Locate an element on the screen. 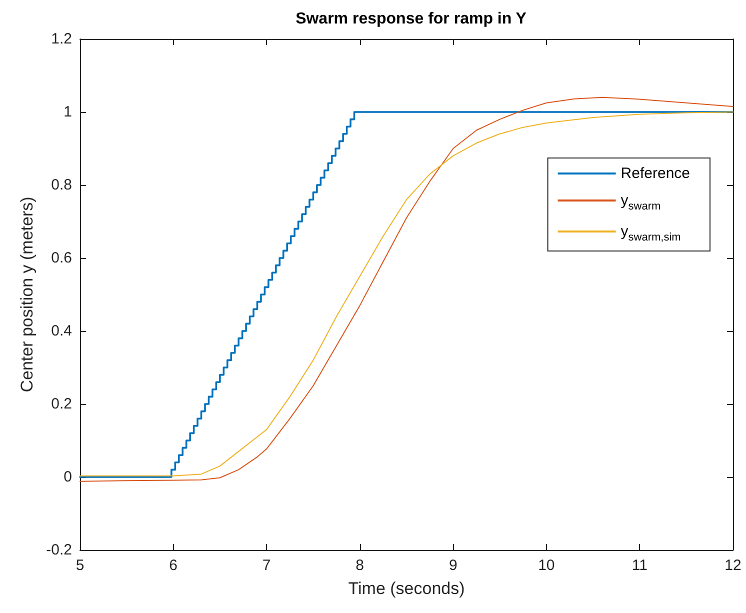 The height and width of the screenshot is (613, 746). x-tick-label: 7 is located at coordinates (266, 565).